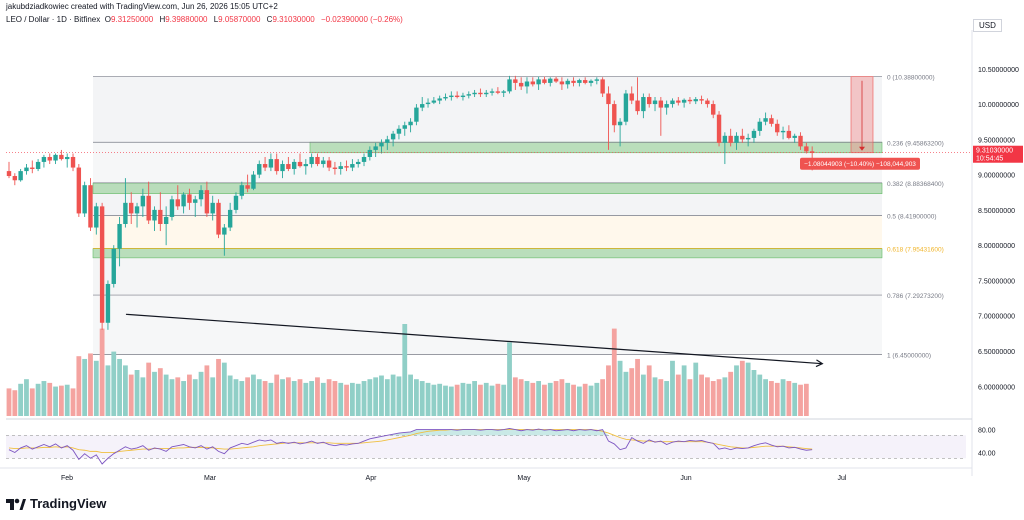 The height and width of the screenshot is (520, 1024). What do you see at coordinates (685, 478) in the screenshot?
I see `time-tick-label: Jun` at bounding box center [685, 478].